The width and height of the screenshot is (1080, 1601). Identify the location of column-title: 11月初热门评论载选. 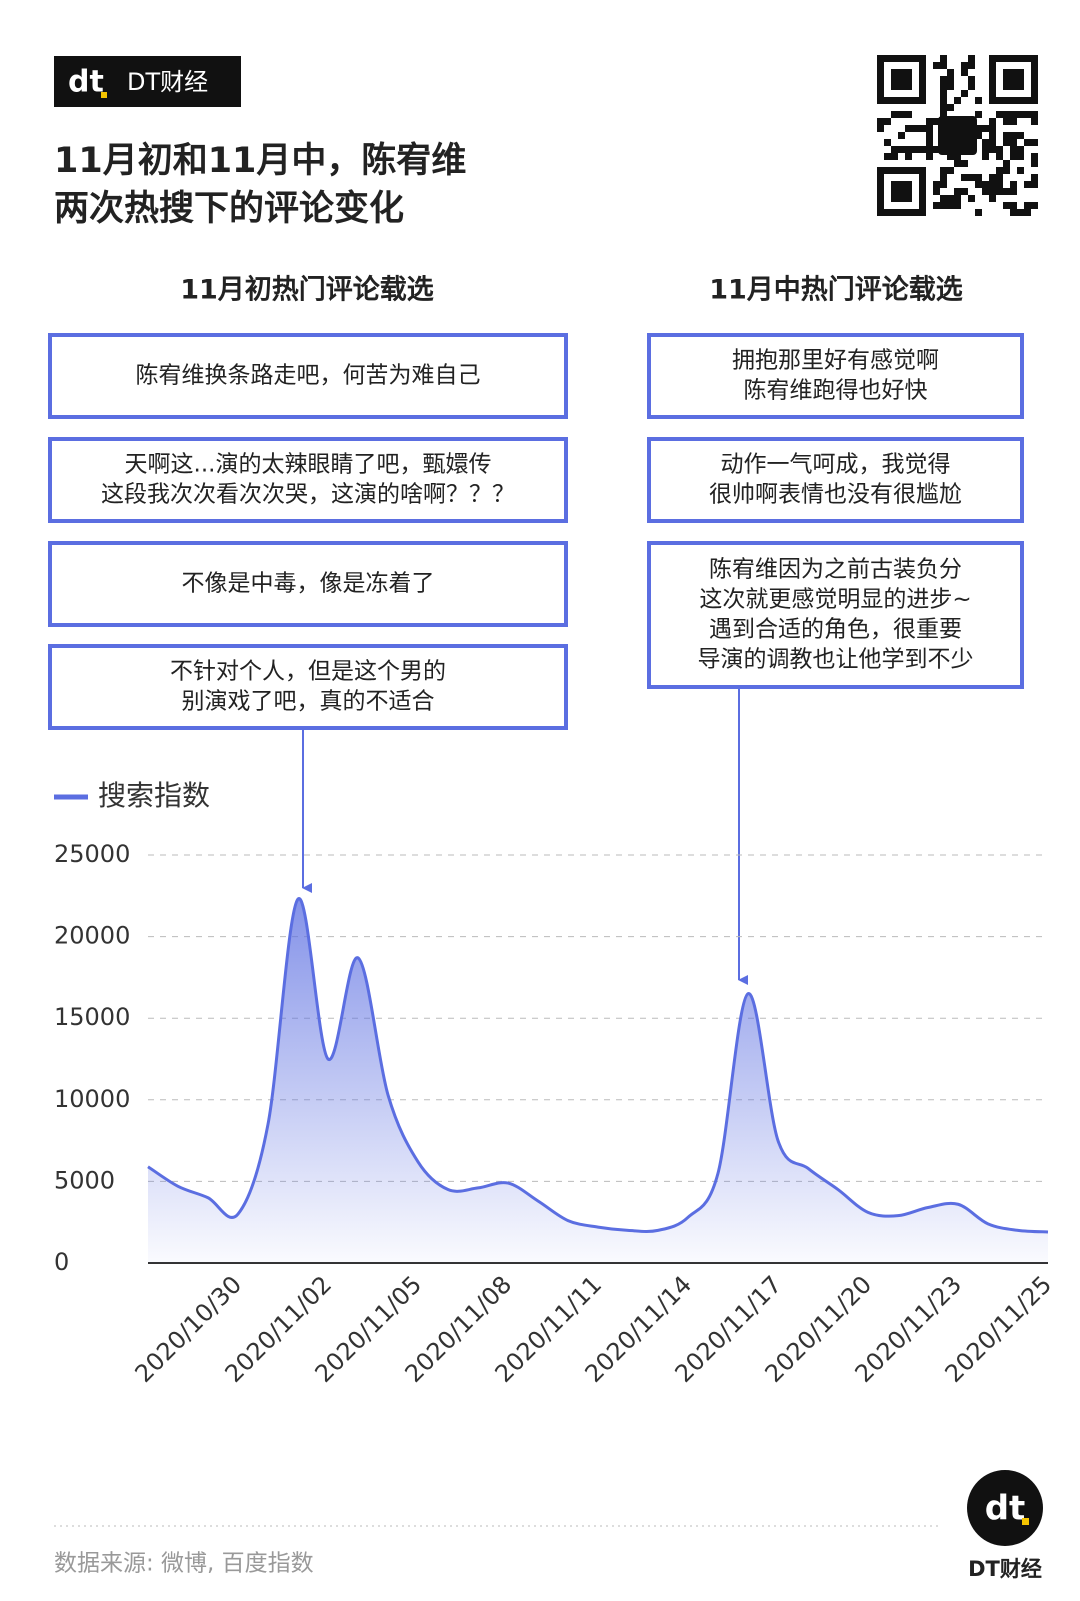
(307, 290).